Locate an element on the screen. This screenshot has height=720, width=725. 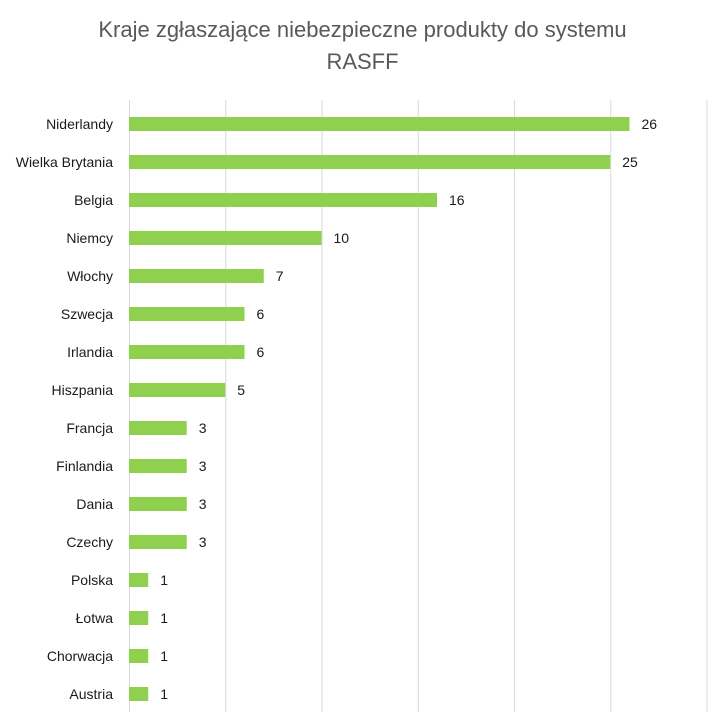
value-label-10: 3 is located at coordinates (203, 504).